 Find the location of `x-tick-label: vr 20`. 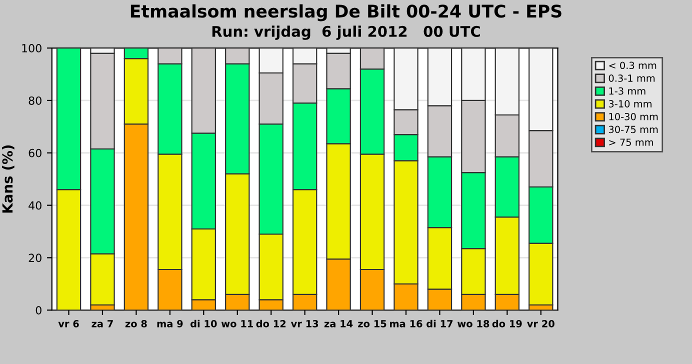

x-tick-label: vr 20 is located at coordinates (540, 324).